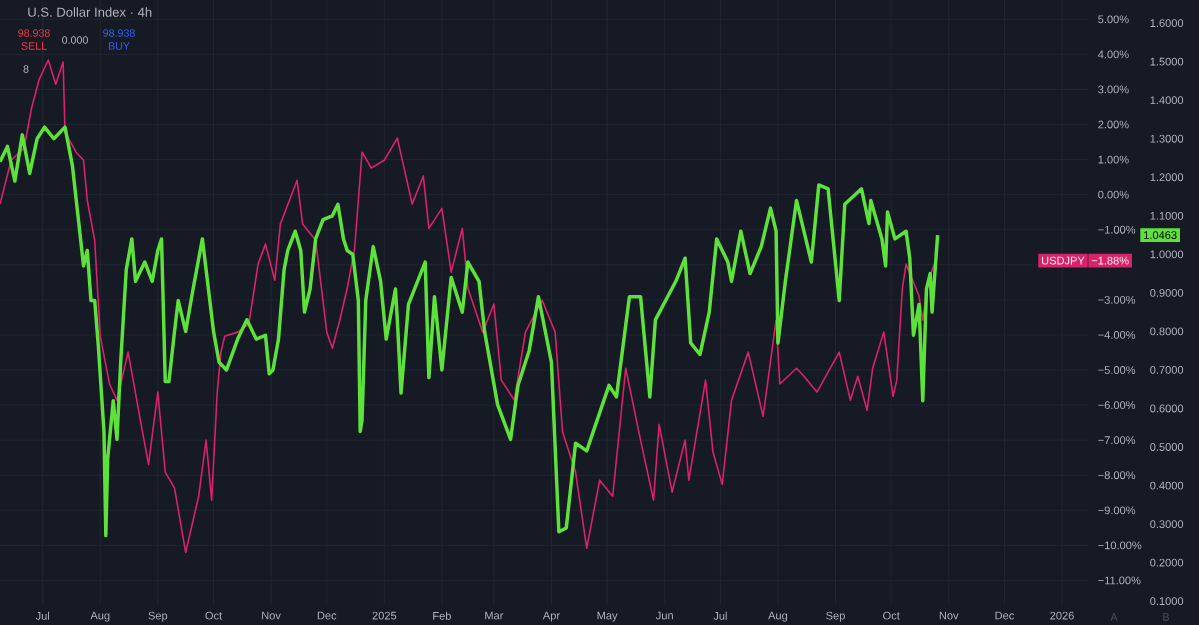 The width and height of the screenshot is (1199, 625). Describe the element at coordinates (1117, 475) in the screenshot. I see `y-tick-label: −8.00%` at that location.